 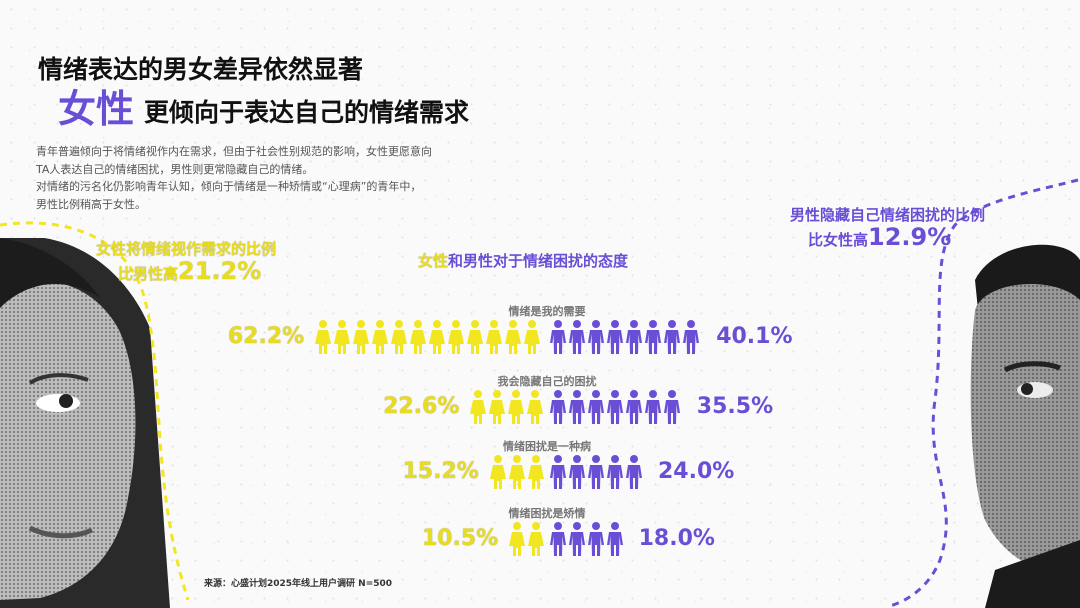 I want to click on male-callout: 男性隐藏自己情绪困扰的比例 比女性高12.9%, so click(x=887, y=227).